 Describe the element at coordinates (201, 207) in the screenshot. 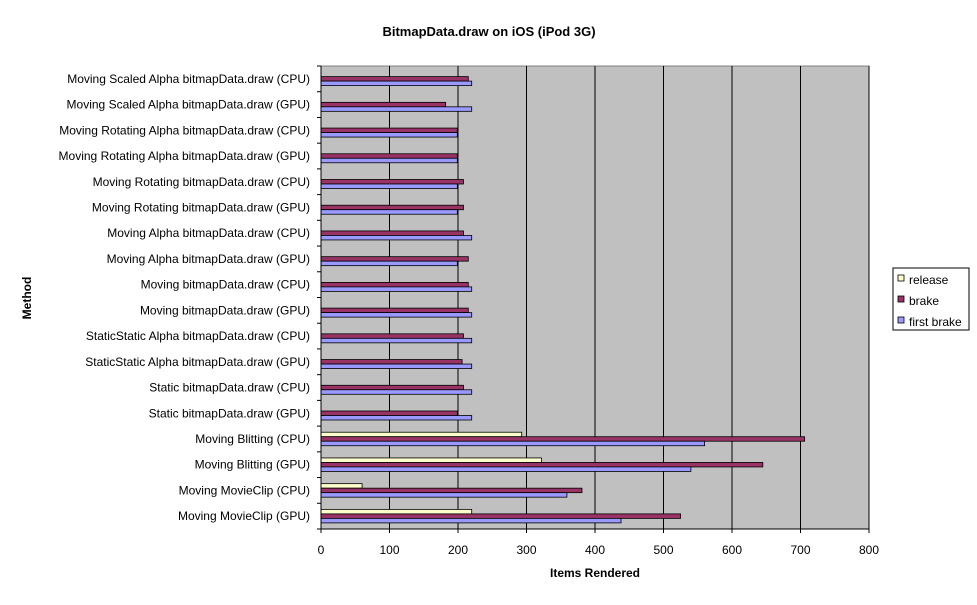

I see `category-label: Moving Rotating bitmapData.draw (GPU)` at that location.